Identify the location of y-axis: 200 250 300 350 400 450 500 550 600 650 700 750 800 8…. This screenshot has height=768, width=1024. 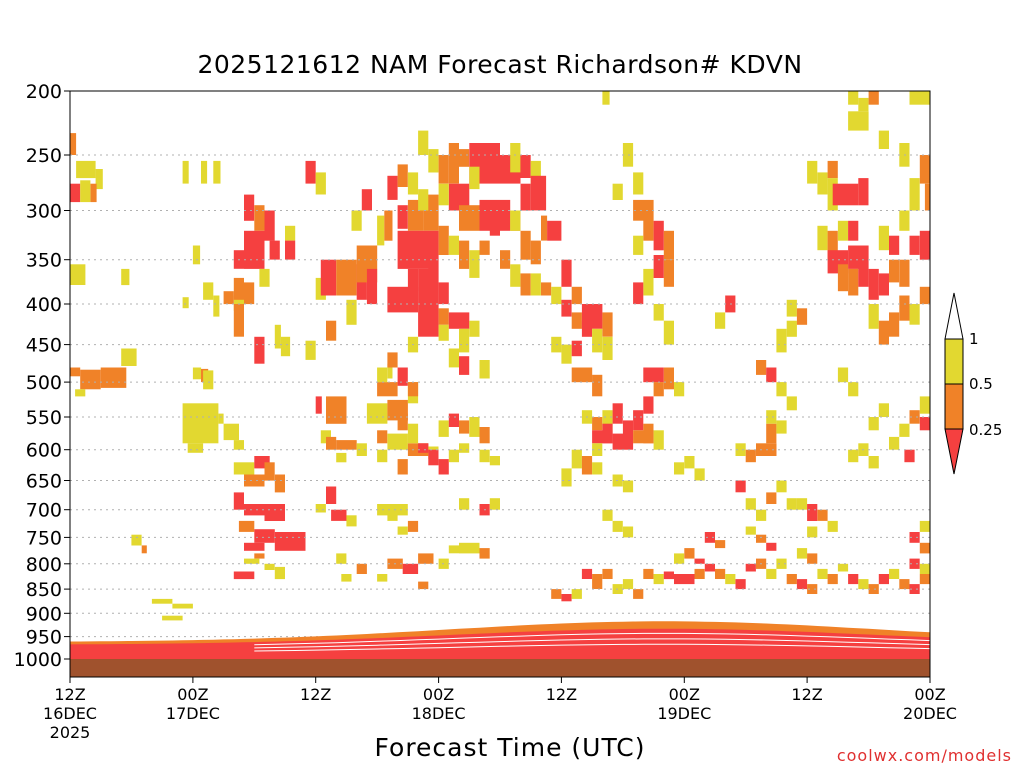
(42, 376).